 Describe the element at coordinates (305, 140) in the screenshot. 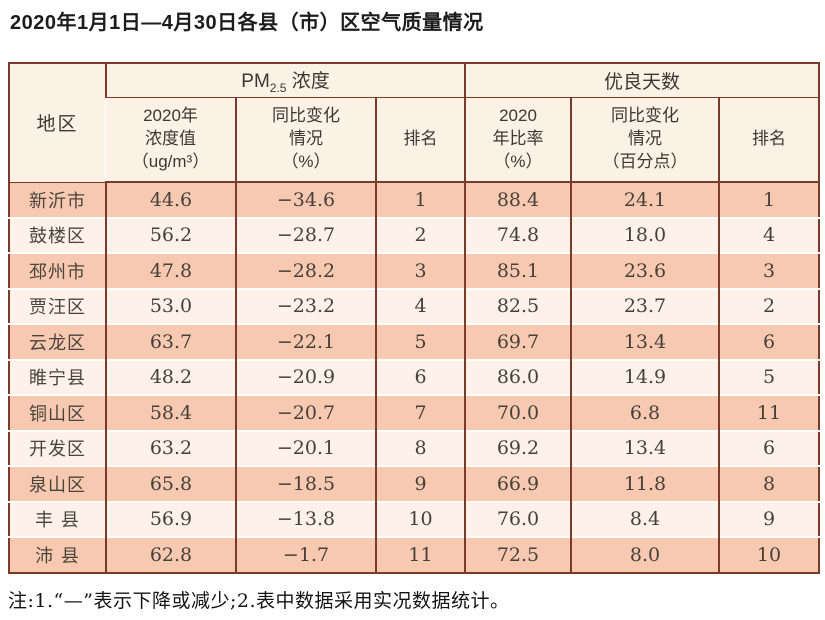

I see `pm-change-header: 同比变化 情况 （%）` at that location.